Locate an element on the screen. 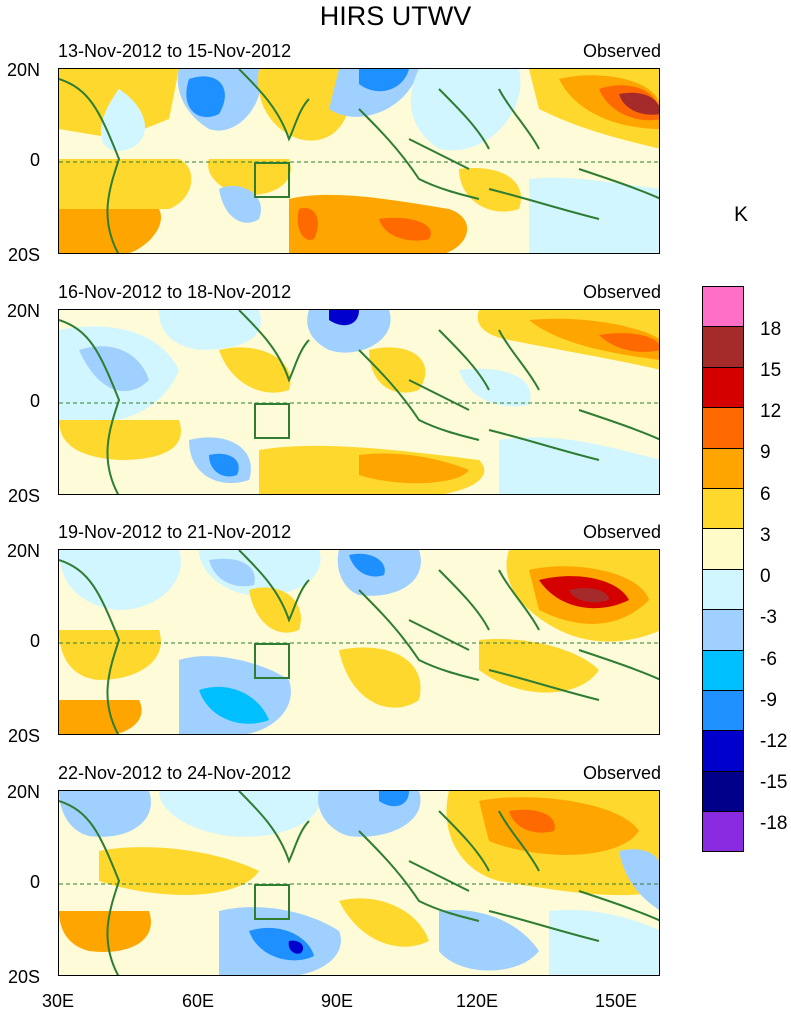  colorbar-label: -3 is located at coordinates (768, 617).